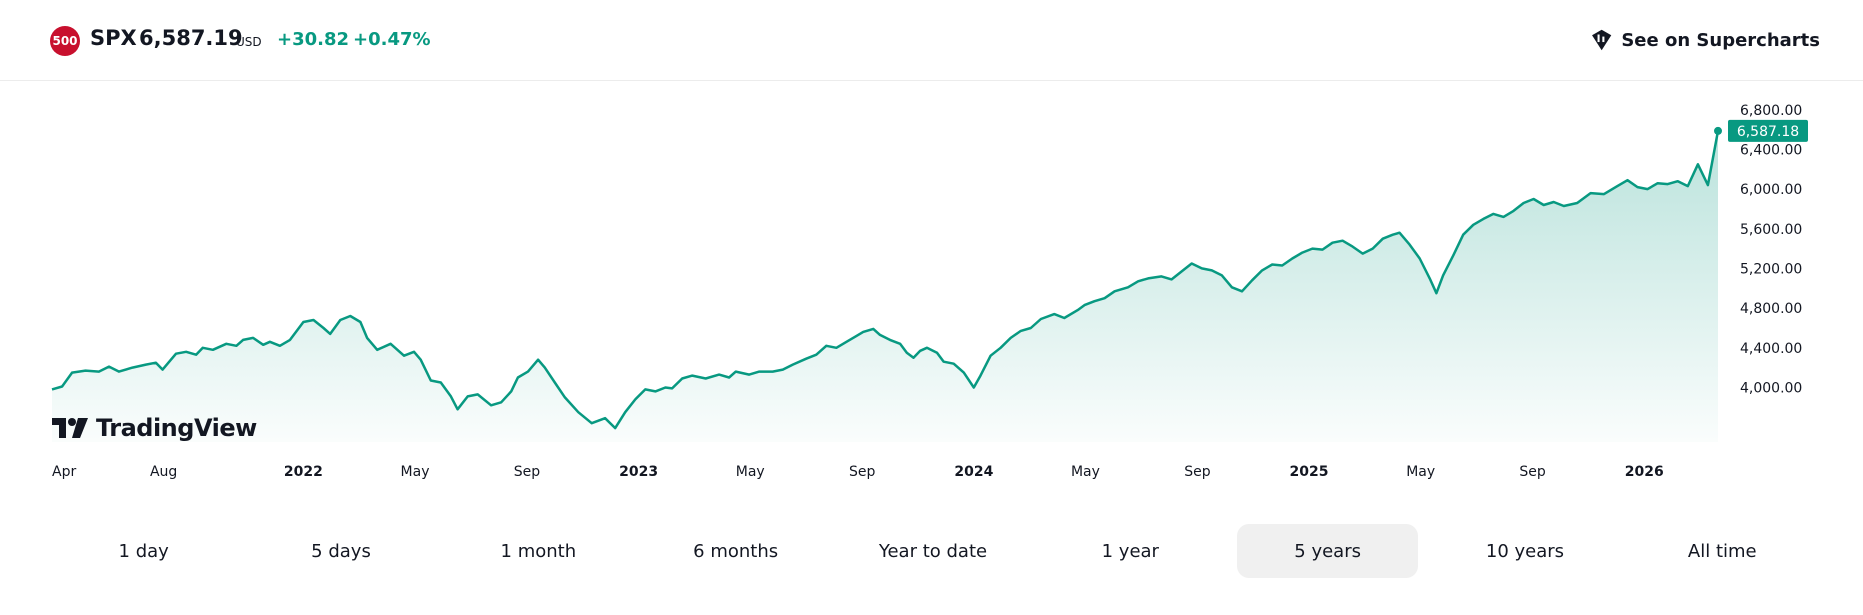 Image resolution: width=1863 pixels, height=615 pixels. What do you see at coordinates (176, 428) in the screenshot?
I see `tradingview-logo-text: TradingView` at bounding box center [176, 428].